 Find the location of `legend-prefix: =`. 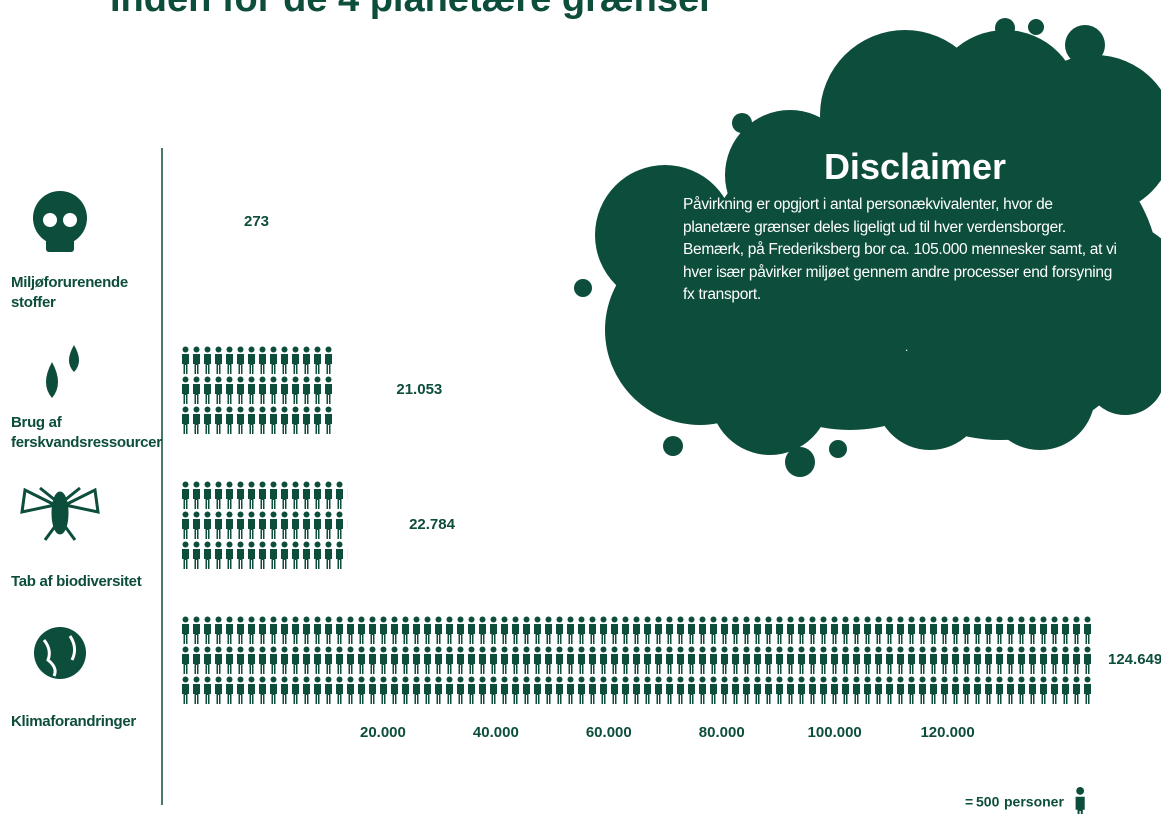

legend-prefix: = is located at coordinates (969, 802).